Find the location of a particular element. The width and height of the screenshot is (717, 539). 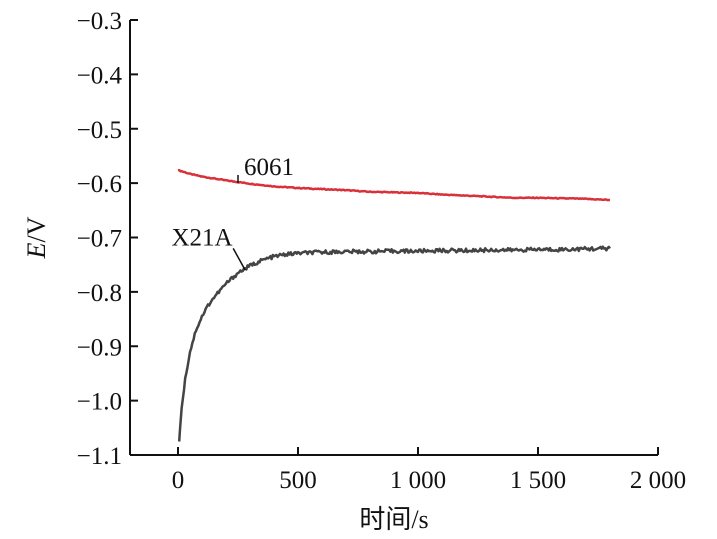

y-tick-label: −0.8 is located at coordinates (99, 293).